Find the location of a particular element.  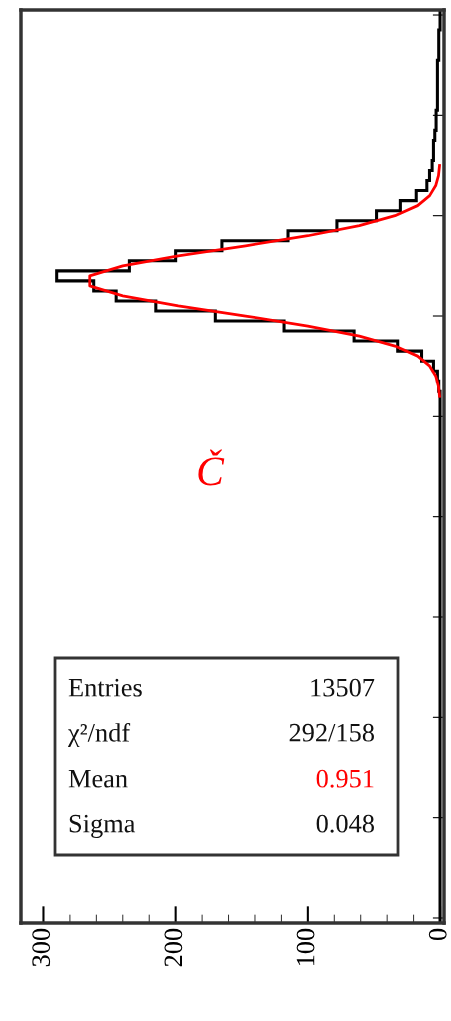

annotation: χ²/ndf is located at coordinates (99, 735).